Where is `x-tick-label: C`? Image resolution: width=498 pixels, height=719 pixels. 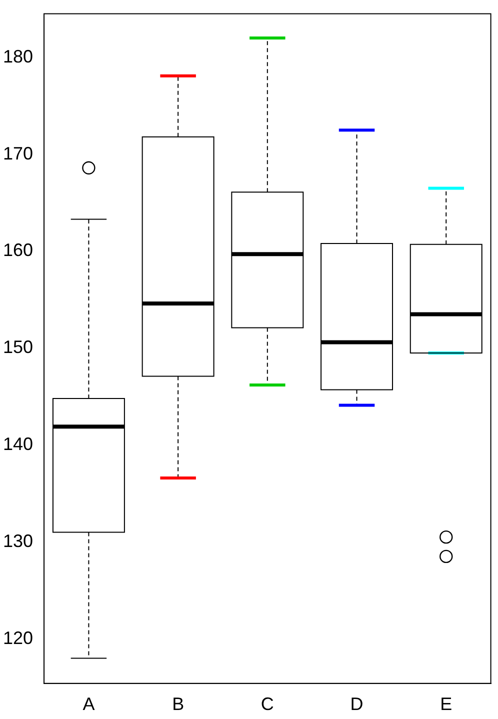
x-tick-label: C is located at coordinates (267, 704).